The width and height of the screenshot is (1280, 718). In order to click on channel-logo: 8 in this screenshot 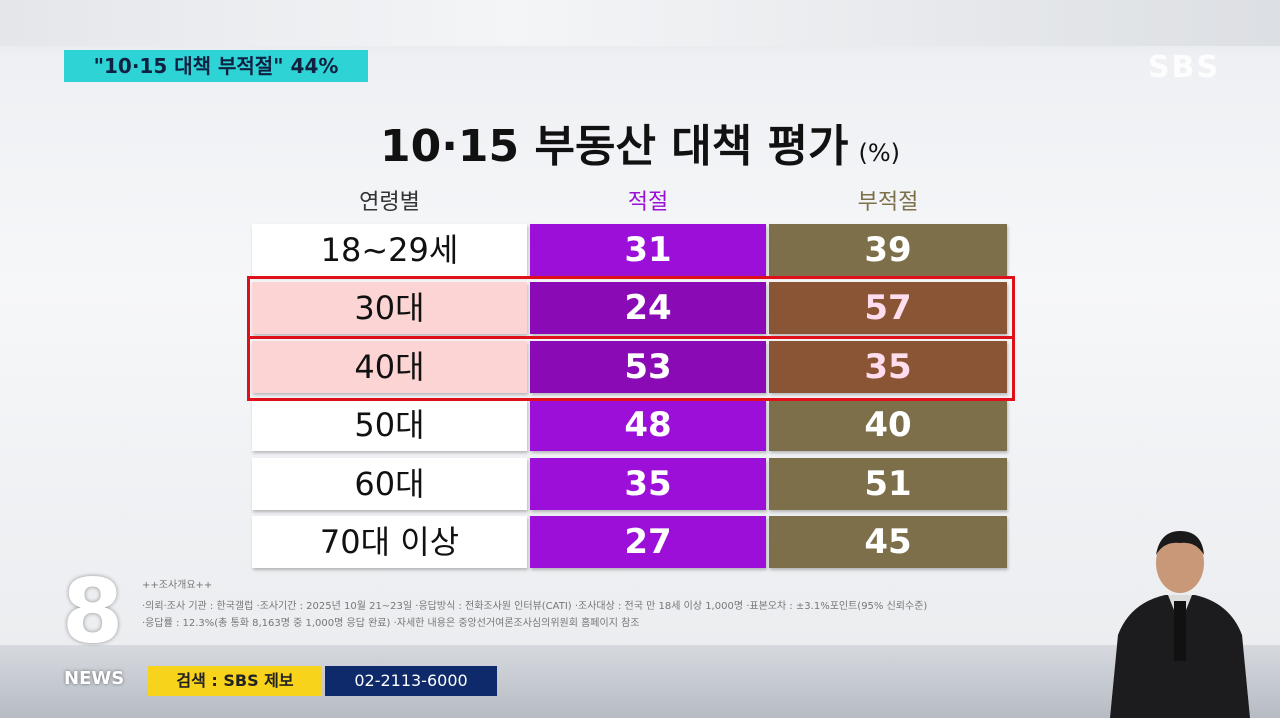, I will do `click(93, 611)`.